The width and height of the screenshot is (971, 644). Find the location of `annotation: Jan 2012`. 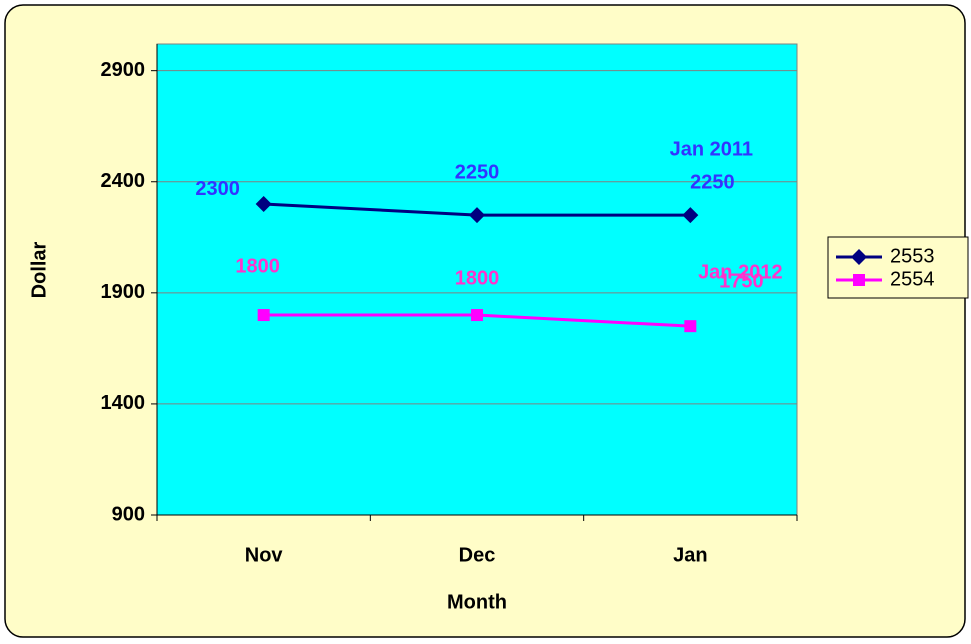

annotation: Jan 2012 is located at coordinates (740, 272).